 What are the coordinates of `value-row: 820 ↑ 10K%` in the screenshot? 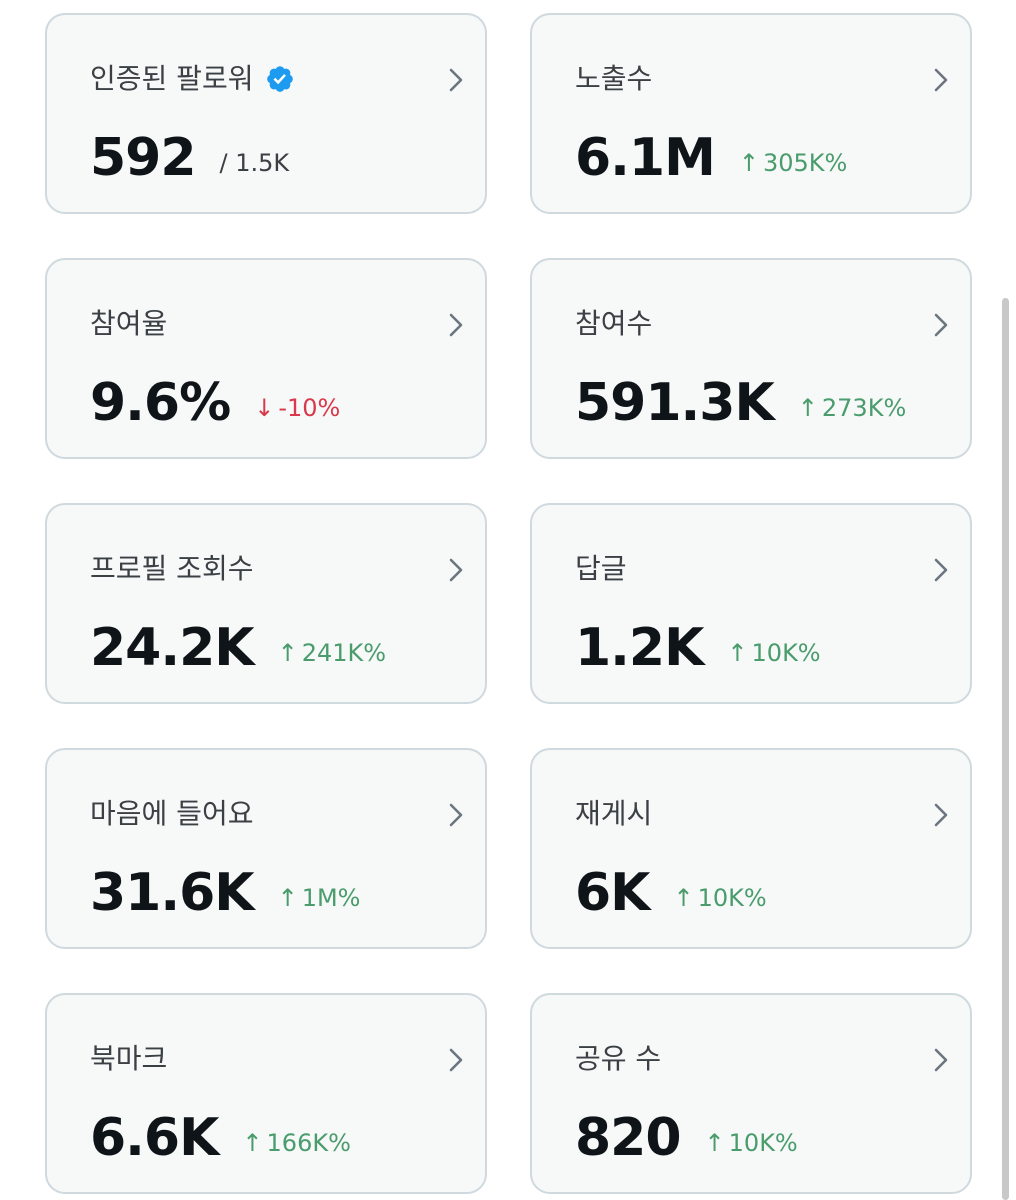 It's located at (686, 1138).